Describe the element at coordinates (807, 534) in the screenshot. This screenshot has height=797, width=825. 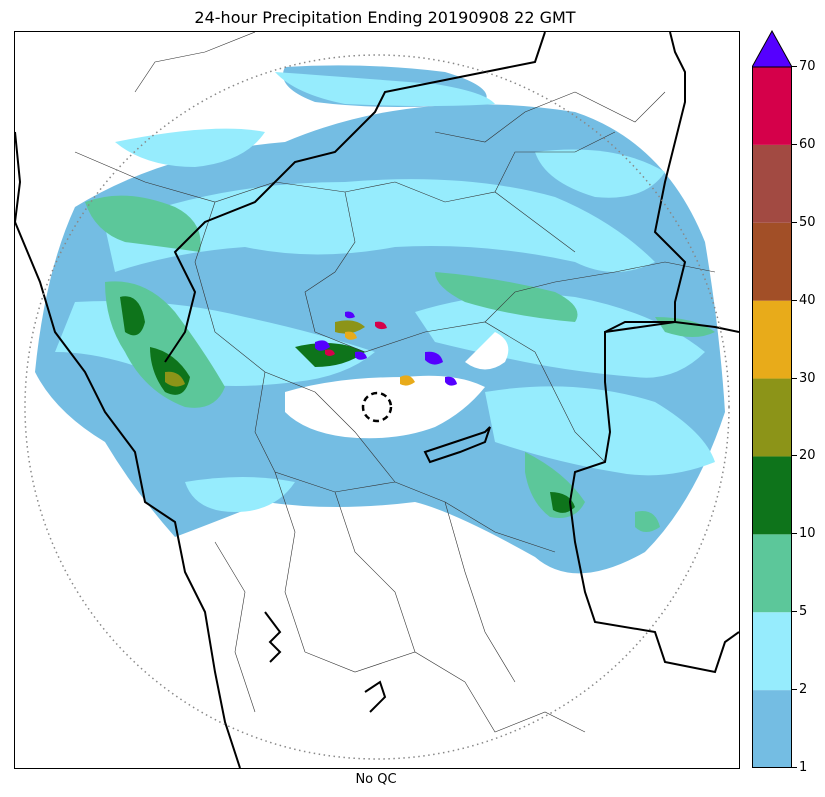
I see `colorbar-tick-label: 10` at that location.